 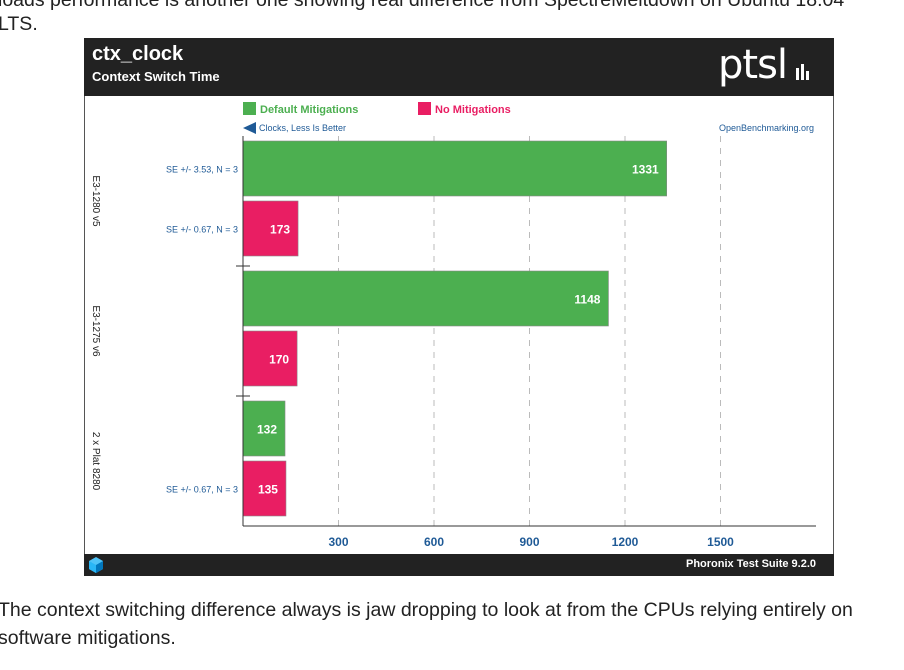 I want to click on pts-logo: ptsl, so click(x=763, y=66).